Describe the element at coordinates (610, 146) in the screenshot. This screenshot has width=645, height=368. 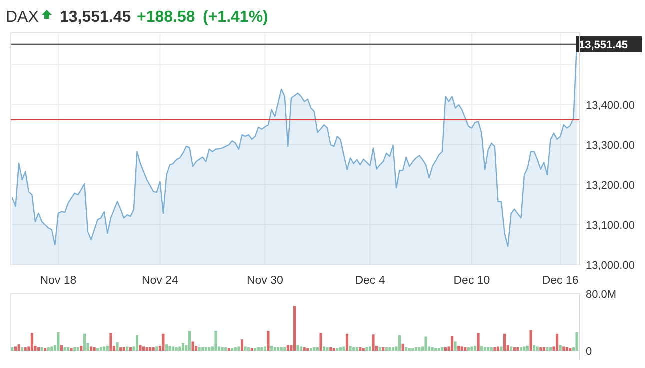
I see `y-tick-label: 13,300.00` at that location.